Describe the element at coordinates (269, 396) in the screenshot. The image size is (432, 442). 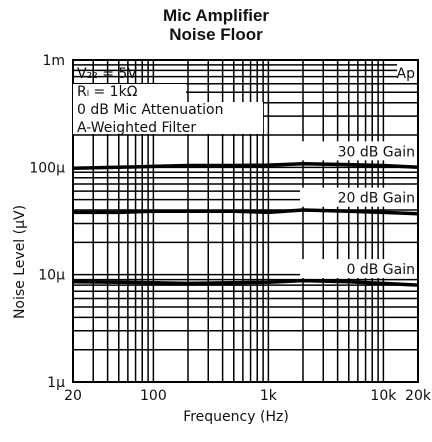
I see `x-tick-label: 1k` at that location.